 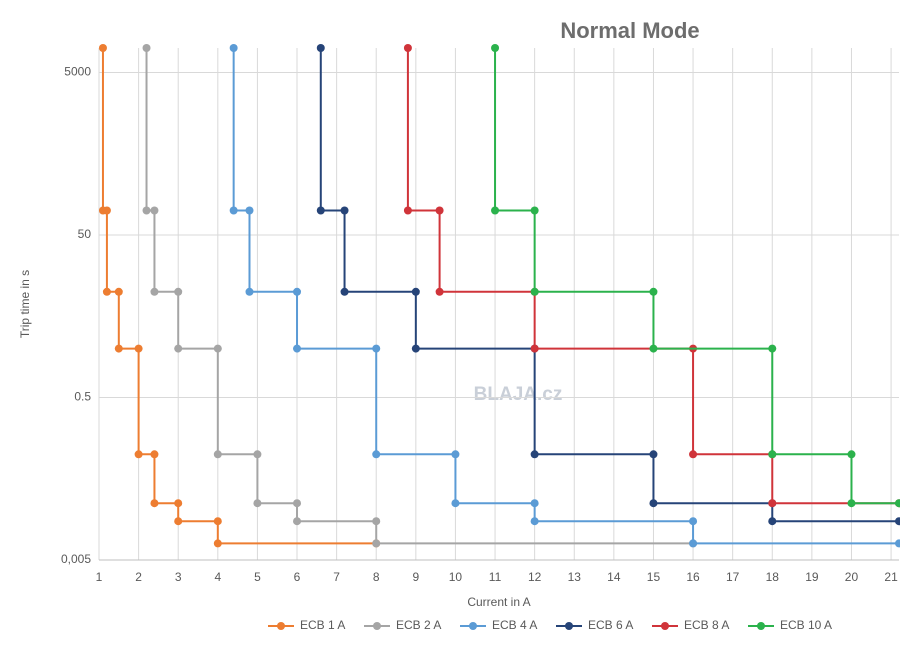 I want to click on legend-label: ECB 1 A, so click(x=322, y=625).